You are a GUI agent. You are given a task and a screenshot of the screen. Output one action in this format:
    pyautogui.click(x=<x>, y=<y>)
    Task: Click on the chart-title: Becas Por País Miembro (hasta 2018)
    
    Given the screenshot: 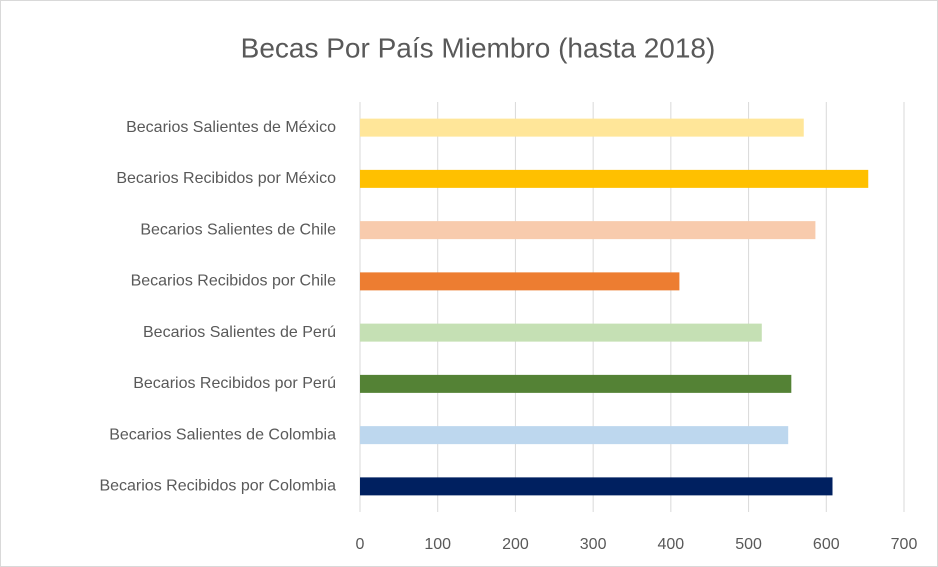 What is the action you would take?
    pyautogui.click(x=478, y=47)
    